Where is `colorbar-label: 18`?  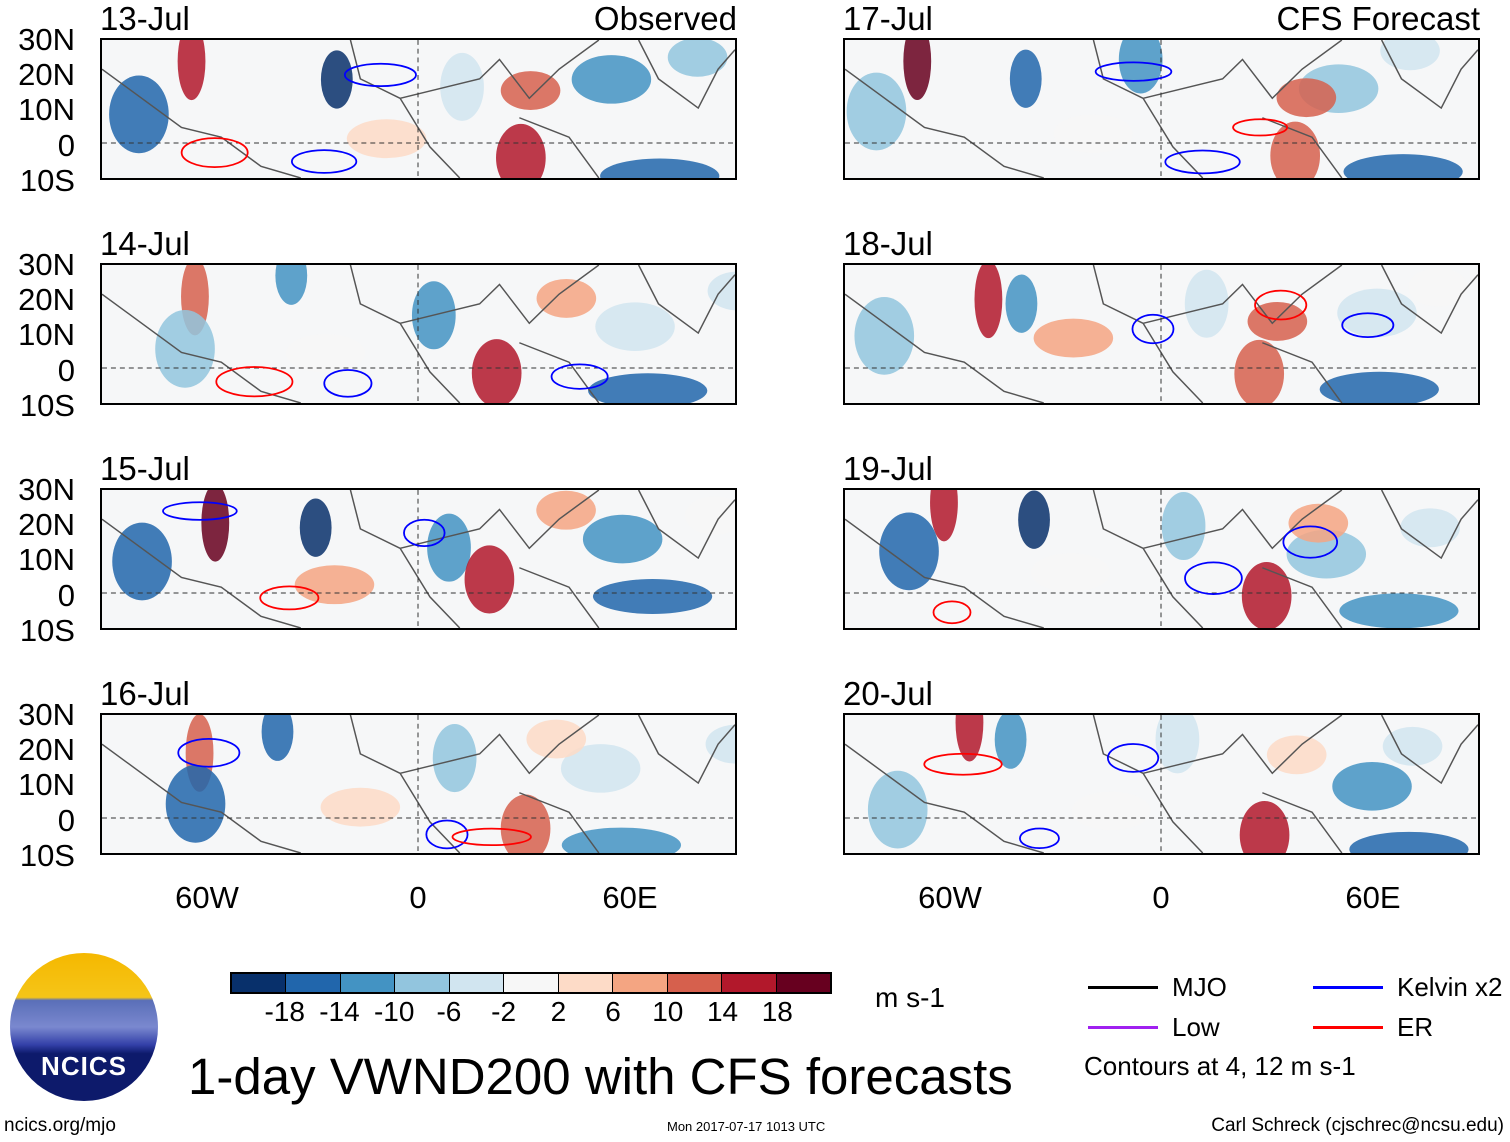
colorbar-label: 18 is located at coordinates (777, 1011).